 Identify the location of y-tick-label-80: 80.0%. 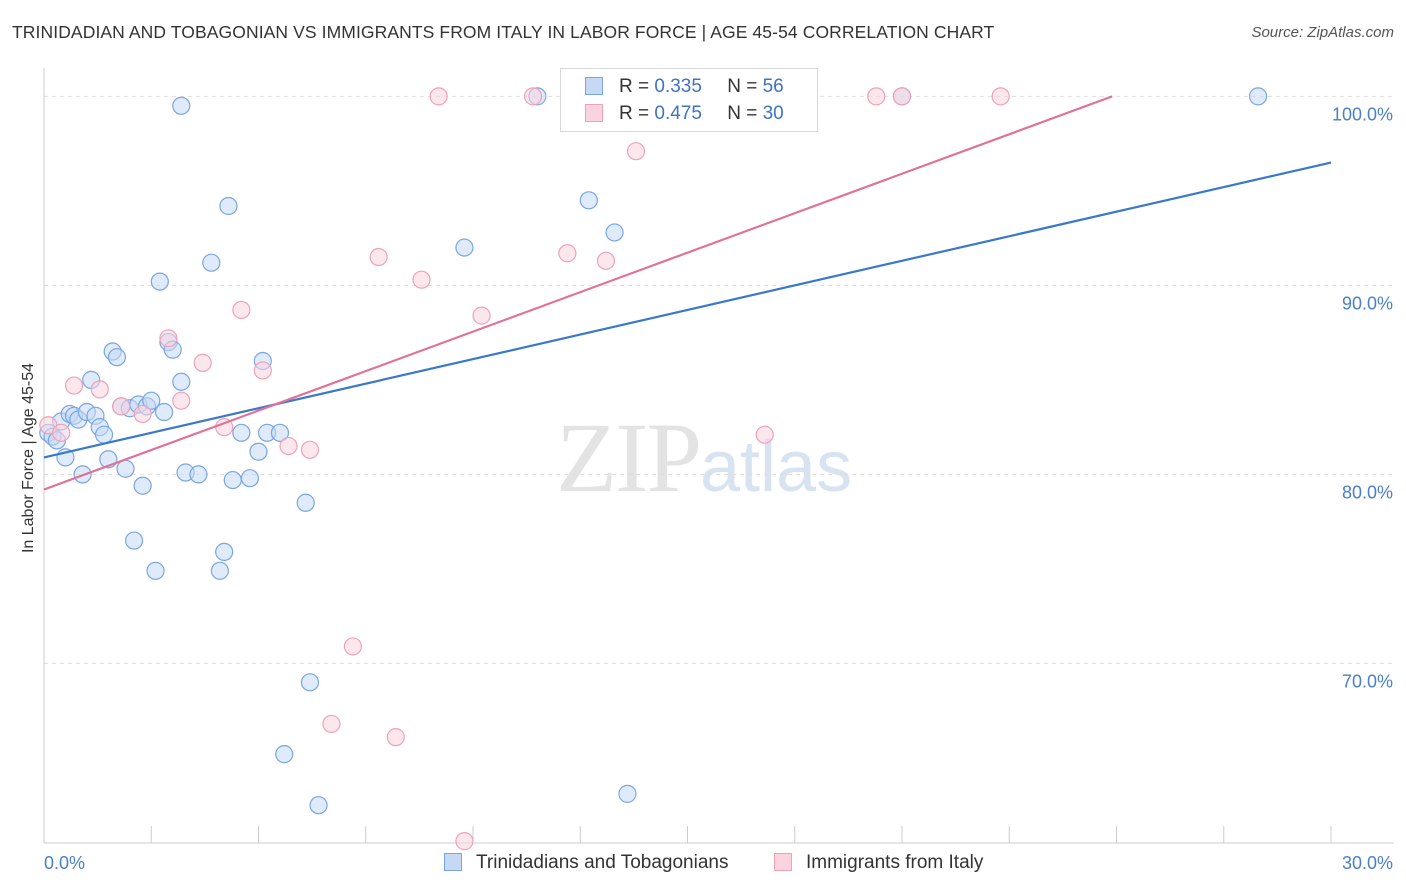
(1367, 492).